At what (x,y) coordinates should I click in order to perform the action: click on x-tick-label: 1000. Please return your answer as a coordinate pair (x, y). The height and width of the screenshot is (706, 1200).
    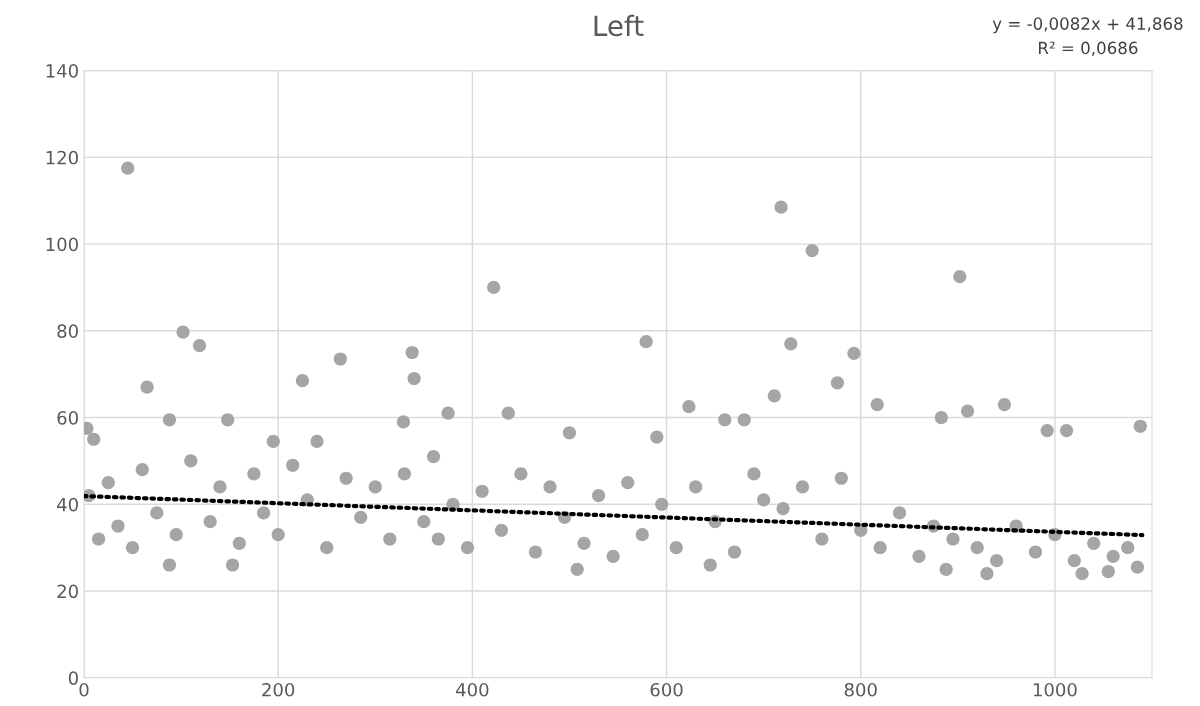
    Looking at the image, I should click on (1055, 689).